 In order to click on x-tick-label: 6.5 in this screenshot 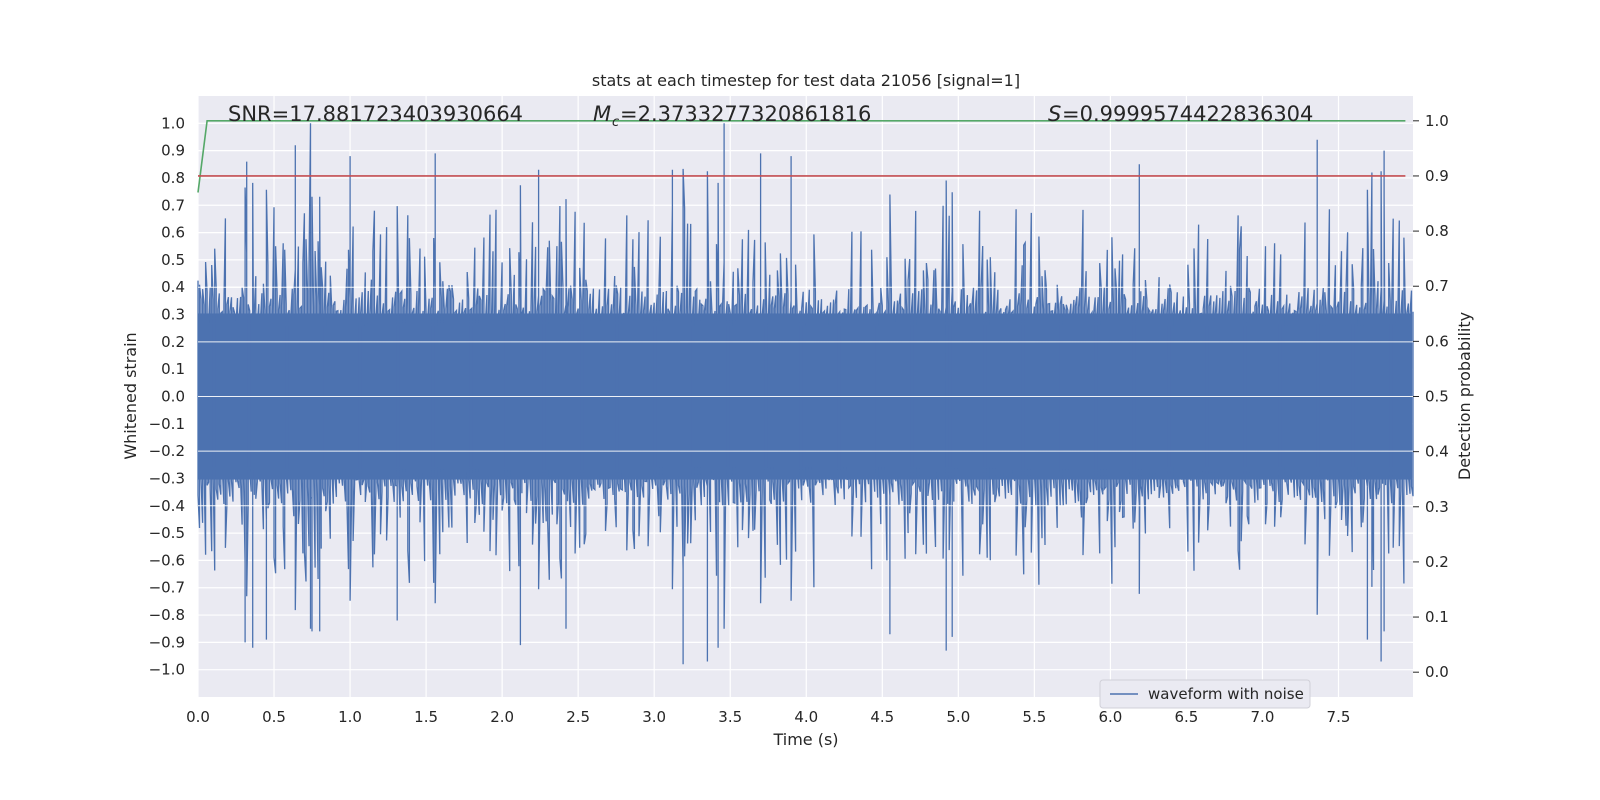, I will do `click(1186, 717)`.